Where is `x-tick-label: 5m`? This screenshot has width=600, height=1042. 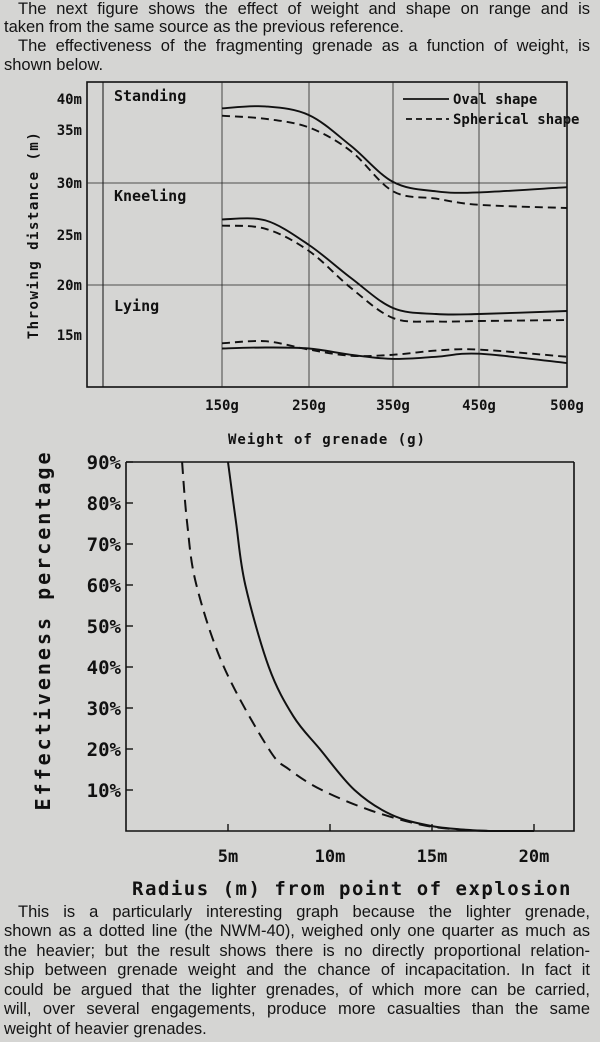 x-tick-label: 5m is located at coordinates (228, 857).